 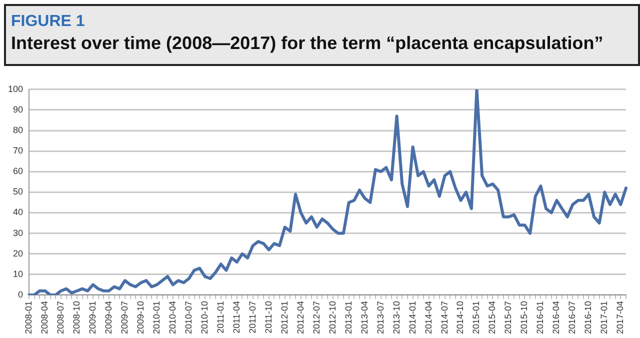 I want to click on x-tick-label: 2017-01, so click(x=604, y=317).